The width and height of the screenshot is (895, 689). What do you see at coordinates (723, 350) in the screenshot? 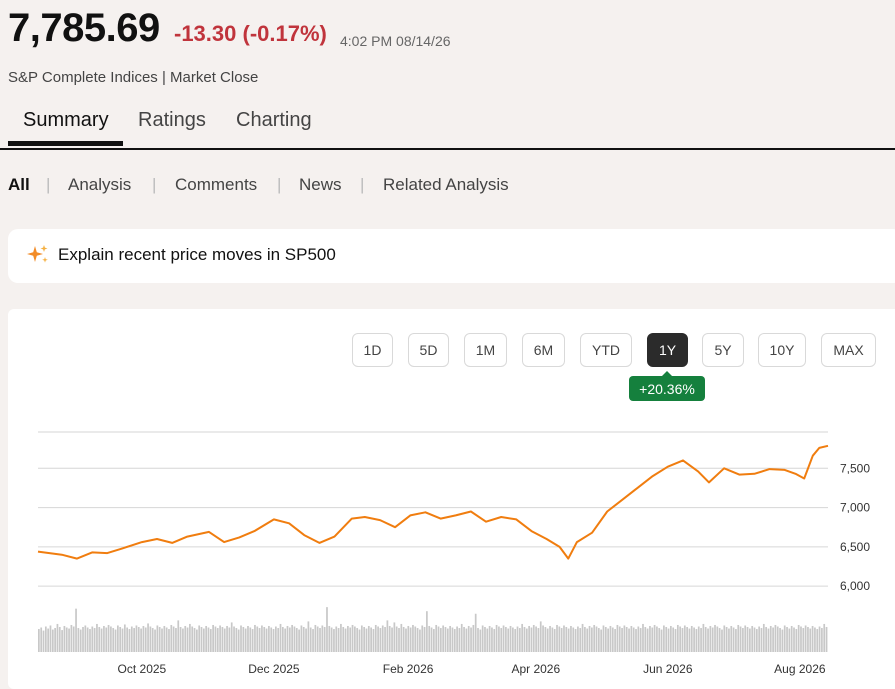
I see `range-5y-button: 5Y` at bounding box center [723, 350].